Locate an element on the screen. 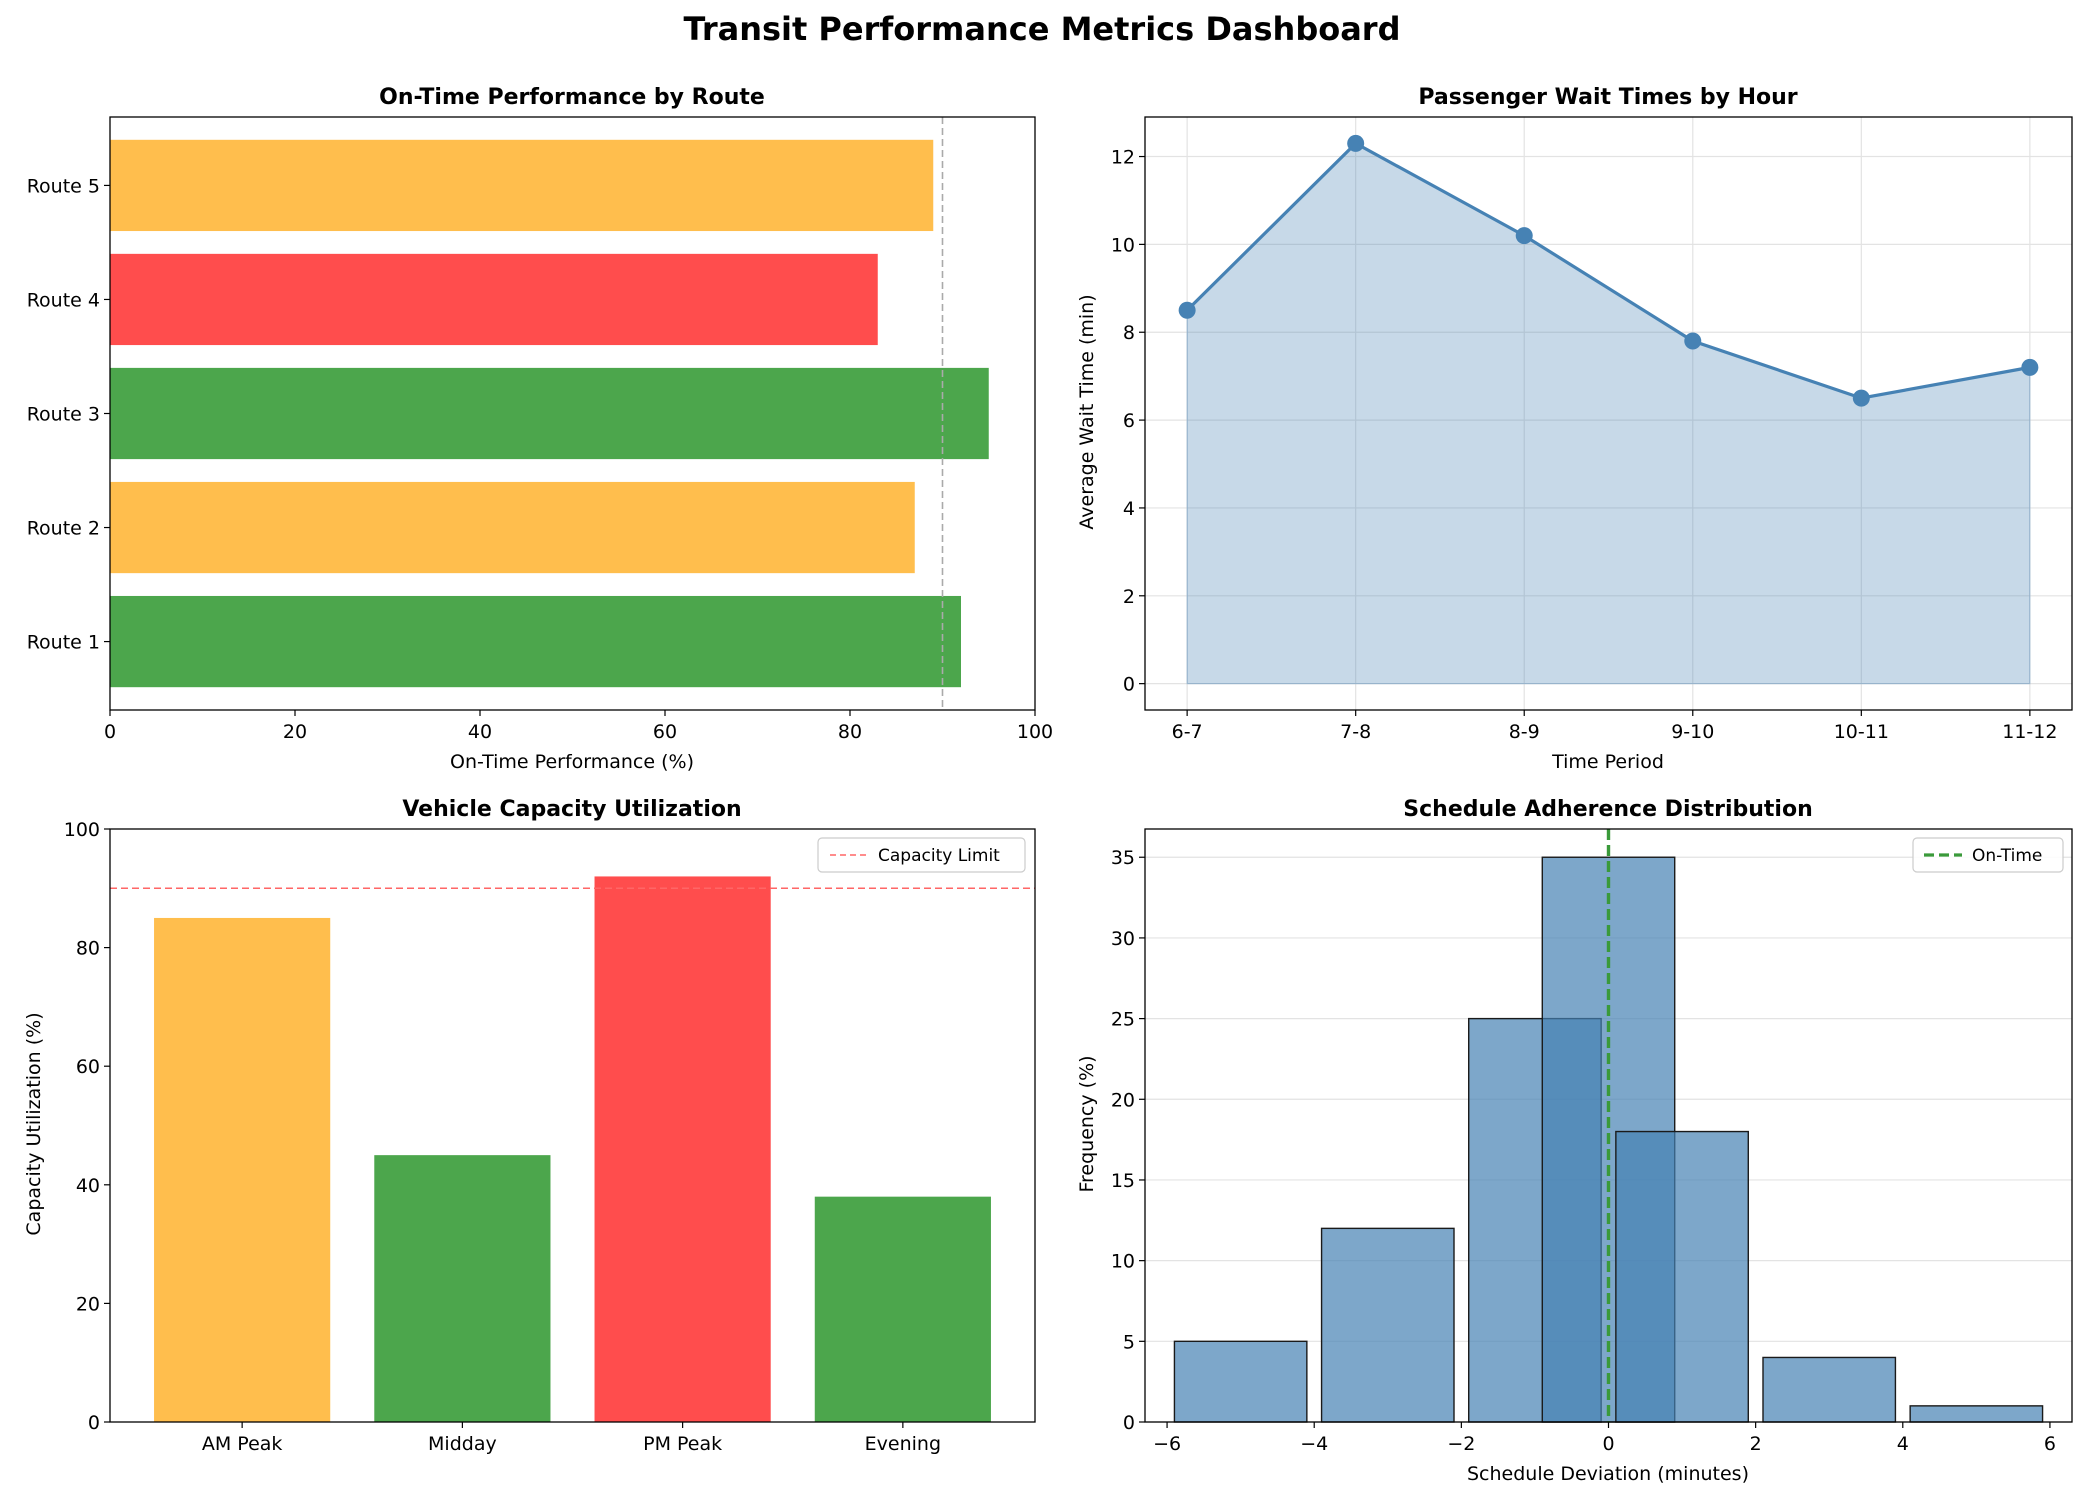 Image resolution: width=2085 pixels, height=1498 pixels. wait-y-axis-label: Average Wait Time (min) is located at coordinates (1087, 411).